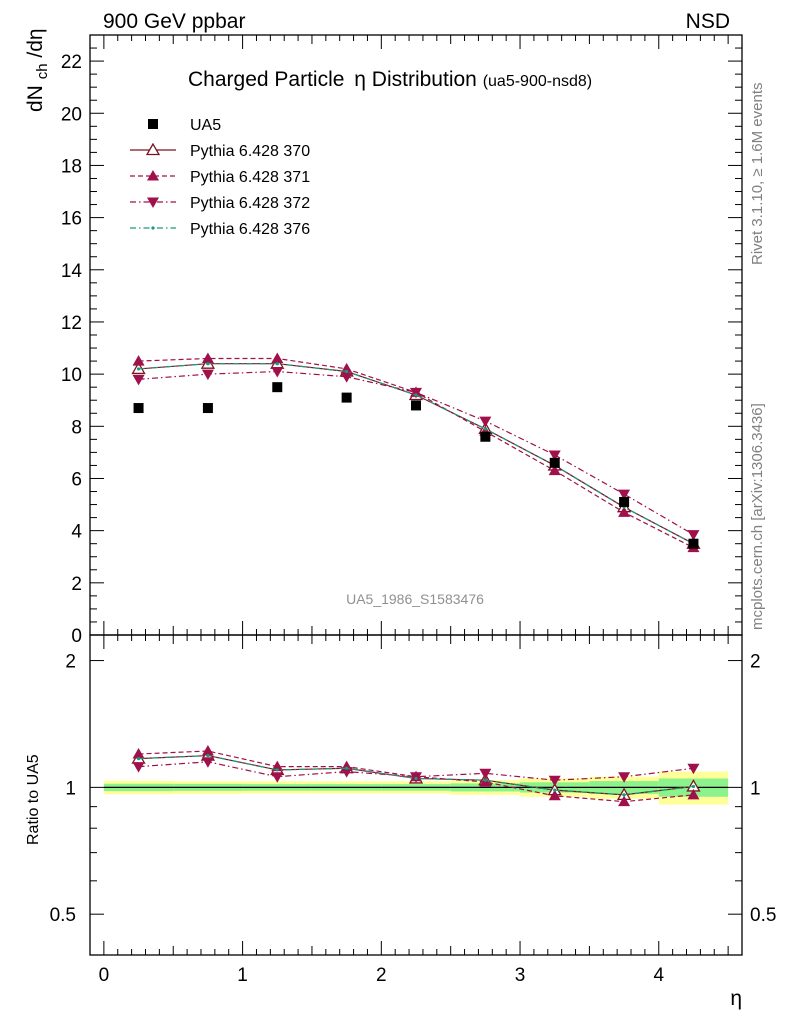 This screenshot has width=786, height=1024. What do you see at coordinates (755, 662) in the screenshot?
I see `ratio-y-tick-label-right: 2` at bounding box center [755, 662].